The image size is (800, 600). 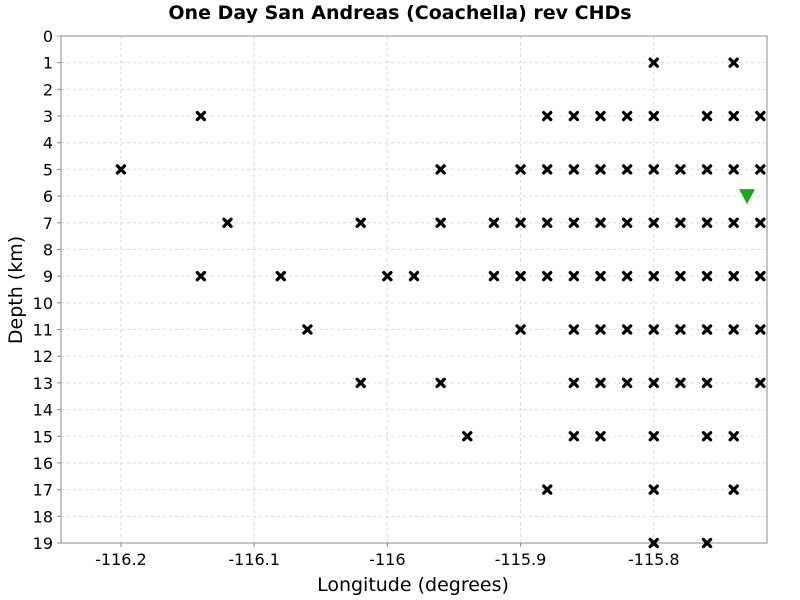 What do you see at coordinates (413, 585) in the screenshot?
I see `x-axis-title: Longitude (degrees)` at bounding box center [413, 585].